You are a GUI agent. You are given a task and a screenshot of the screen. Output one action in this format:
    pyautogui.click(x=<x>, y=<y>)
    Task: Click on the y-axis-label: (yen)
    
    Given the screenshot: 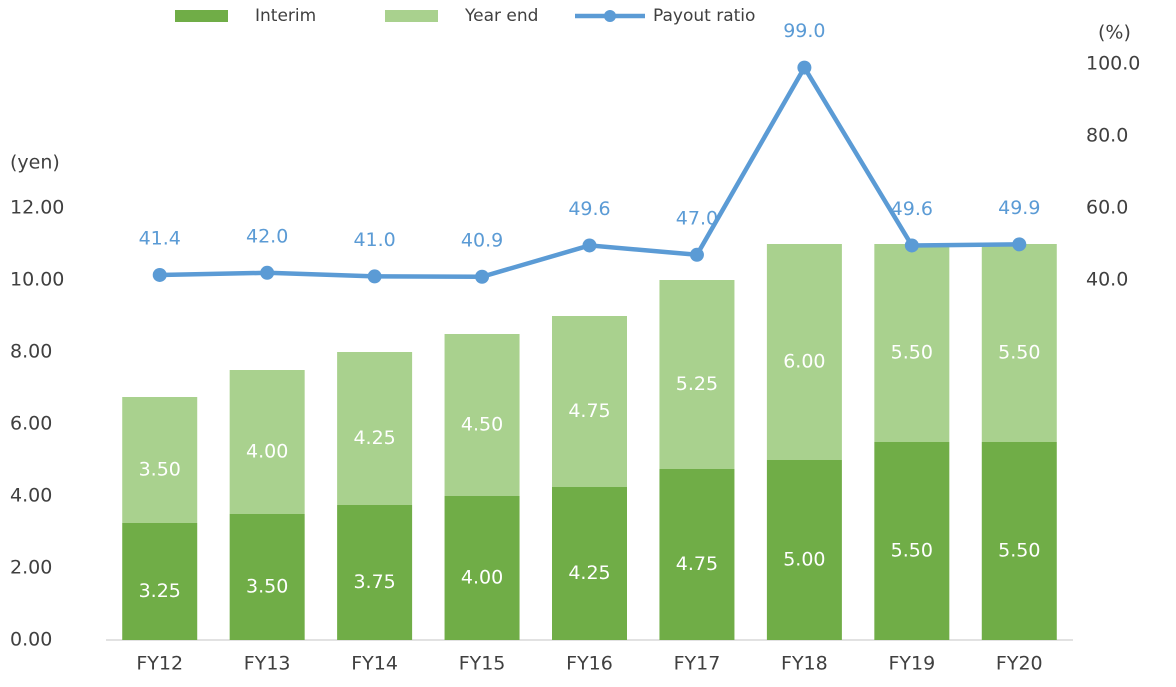 What is the action you would take?
    pyautogui.click(x=35, y=163)
    